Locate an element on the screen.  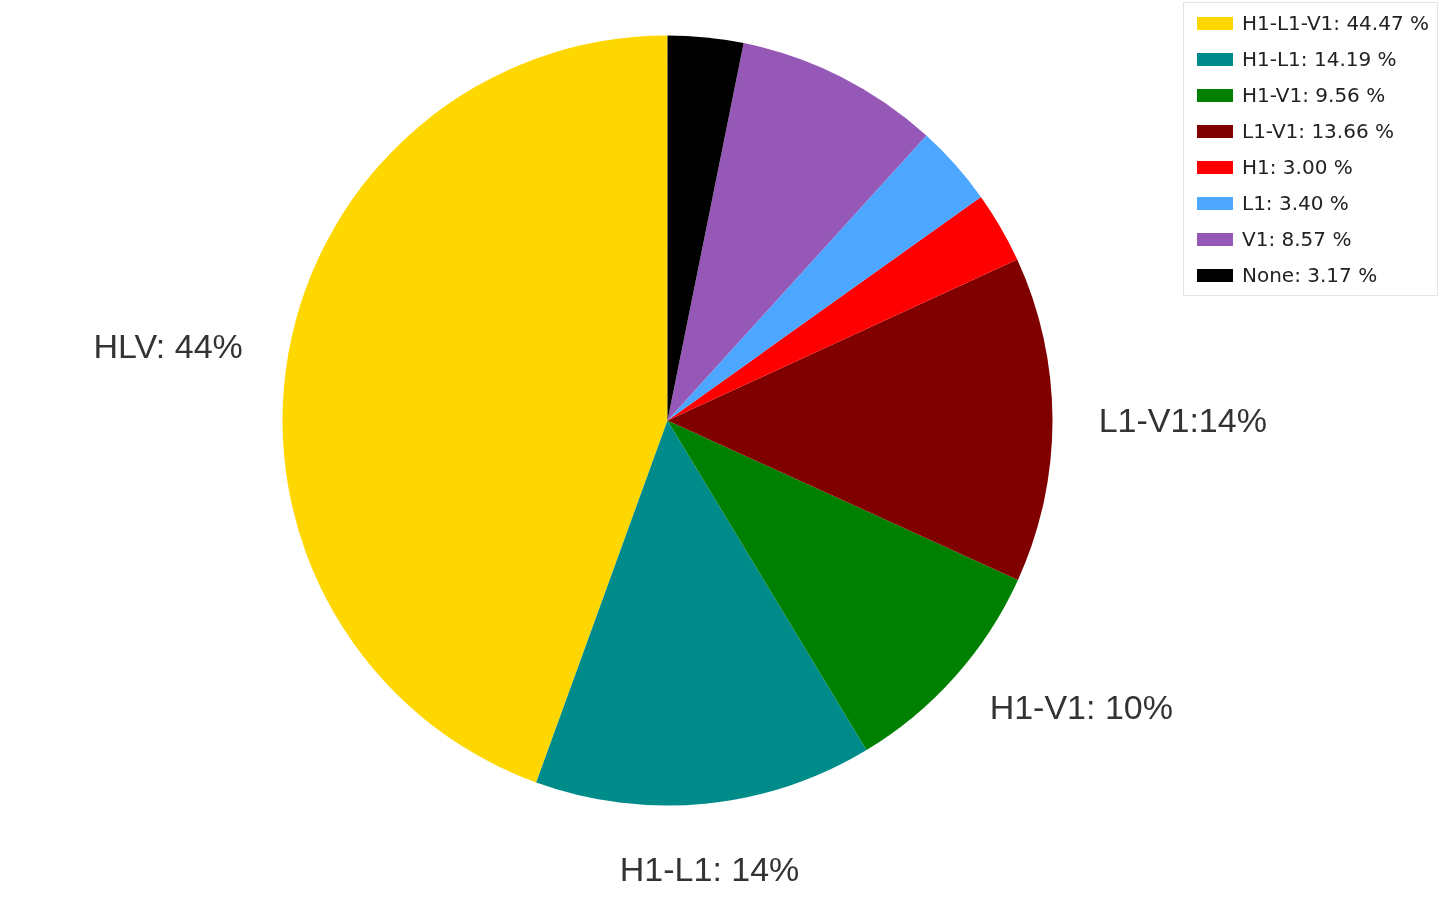
text: H1-L1: 14% is located at coordinates (709, 868).